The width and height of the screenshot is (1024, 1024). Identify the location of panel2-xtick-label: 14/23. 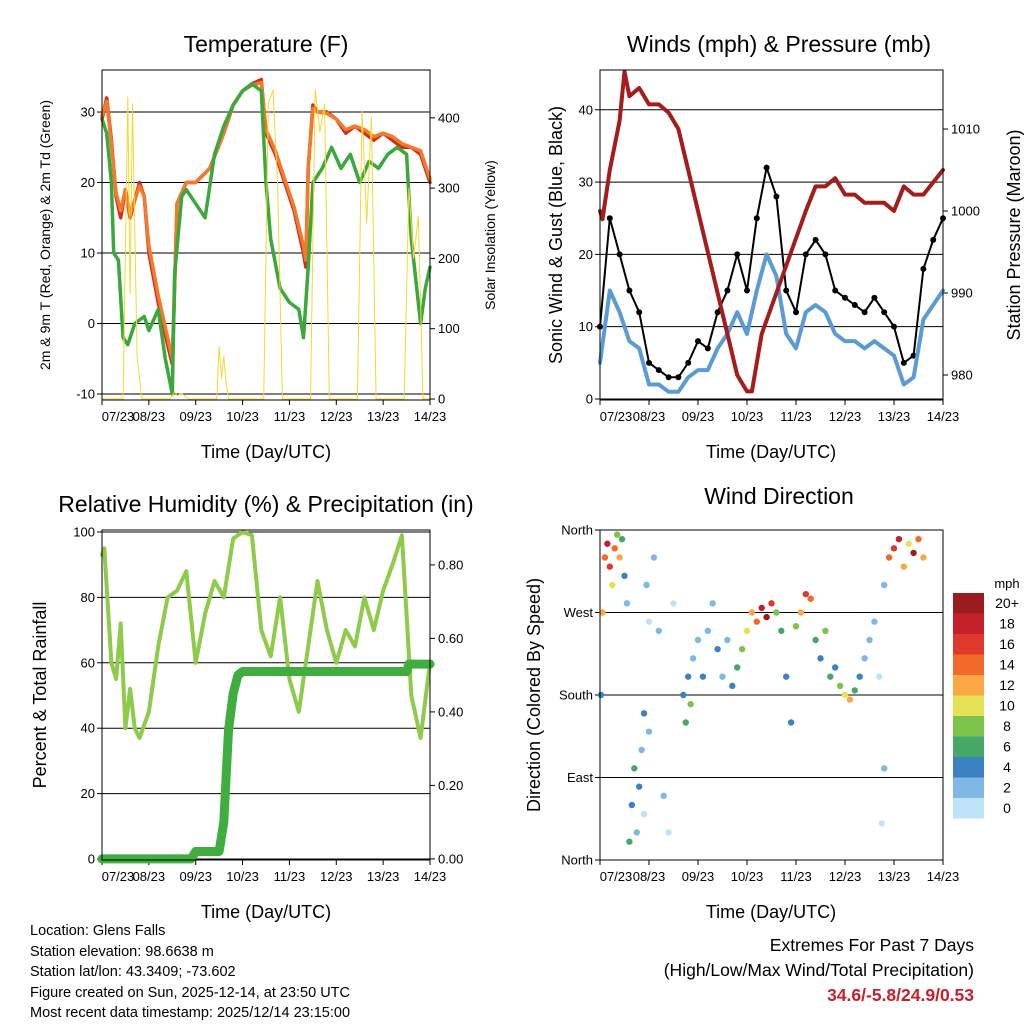
(430, 876).